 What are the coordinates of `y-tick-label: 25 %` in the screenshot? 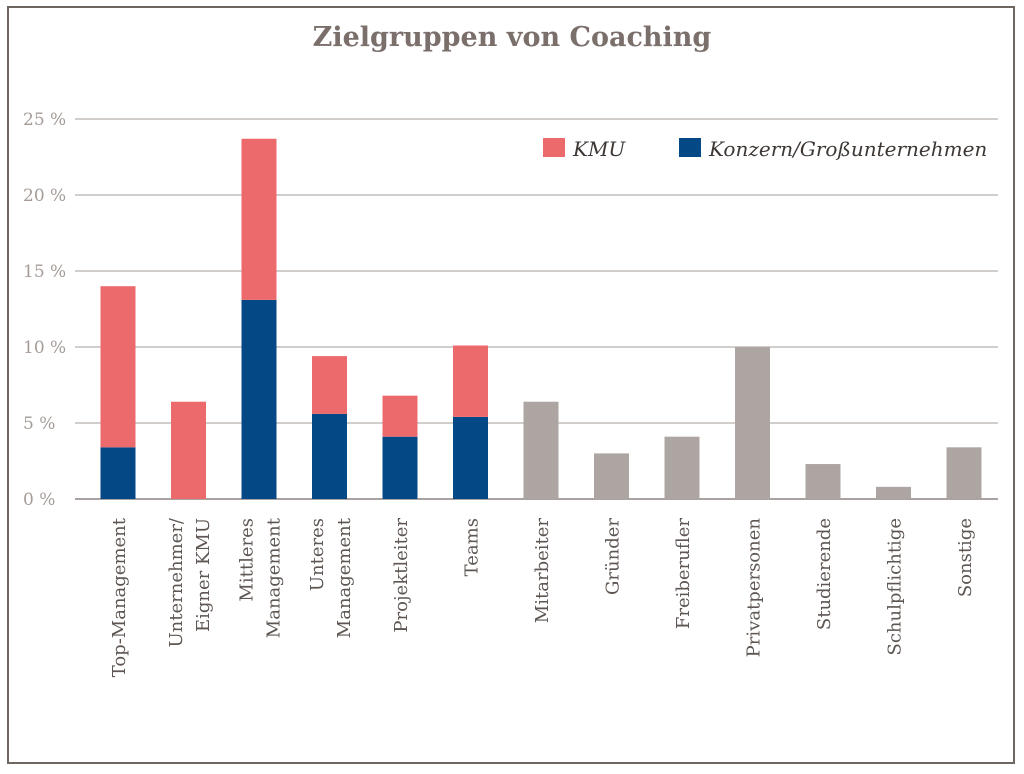 It's located at (44, 120).